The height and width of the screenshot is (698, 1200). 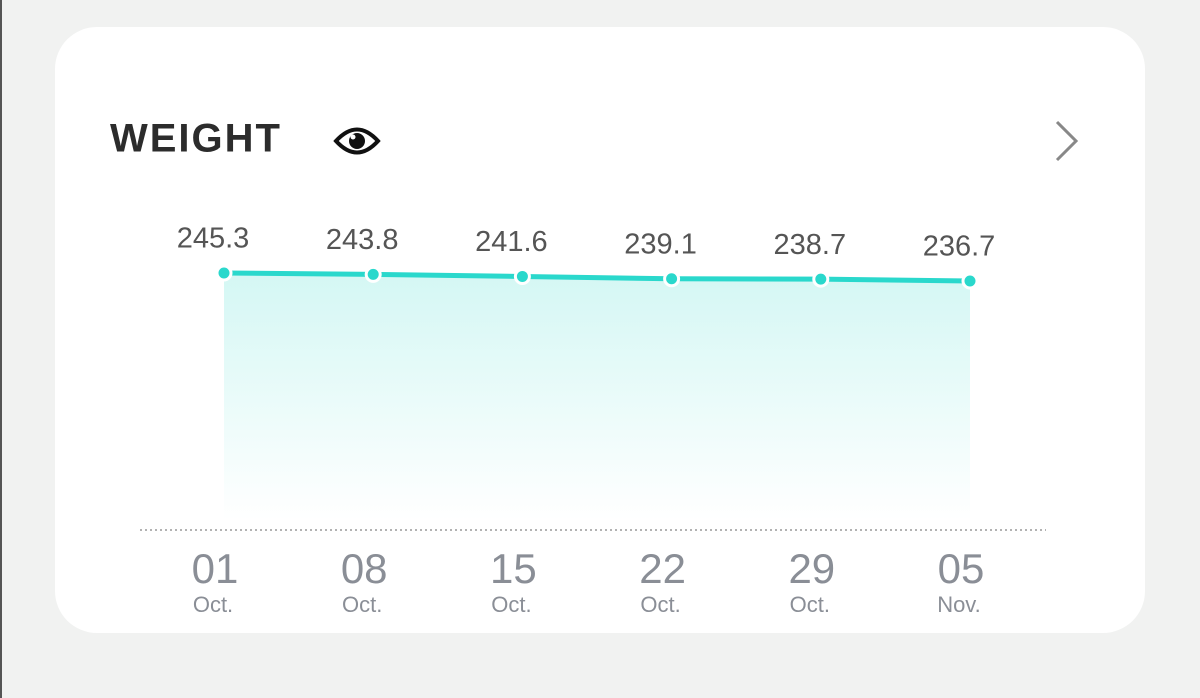 What do you see at coordinates (810, 245) in the screenshot?
I see `value-label: 238.7` at bounding box center [810, 245].